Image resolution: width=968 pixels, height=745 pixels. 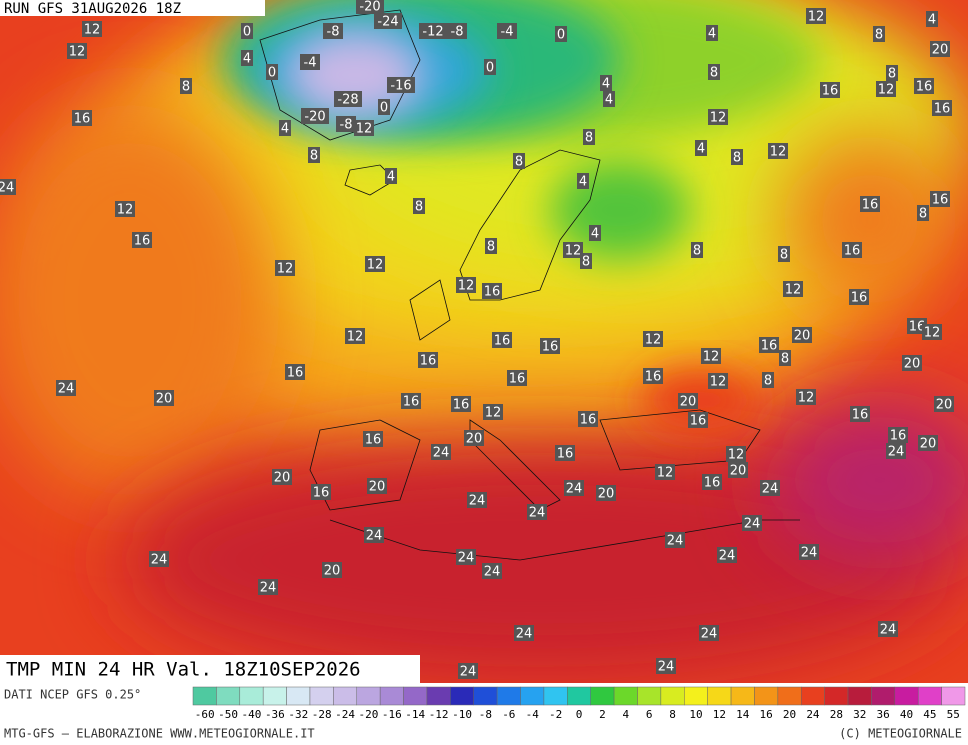 I want to click on colorbar-label: -36, so click(x=275, y=714).